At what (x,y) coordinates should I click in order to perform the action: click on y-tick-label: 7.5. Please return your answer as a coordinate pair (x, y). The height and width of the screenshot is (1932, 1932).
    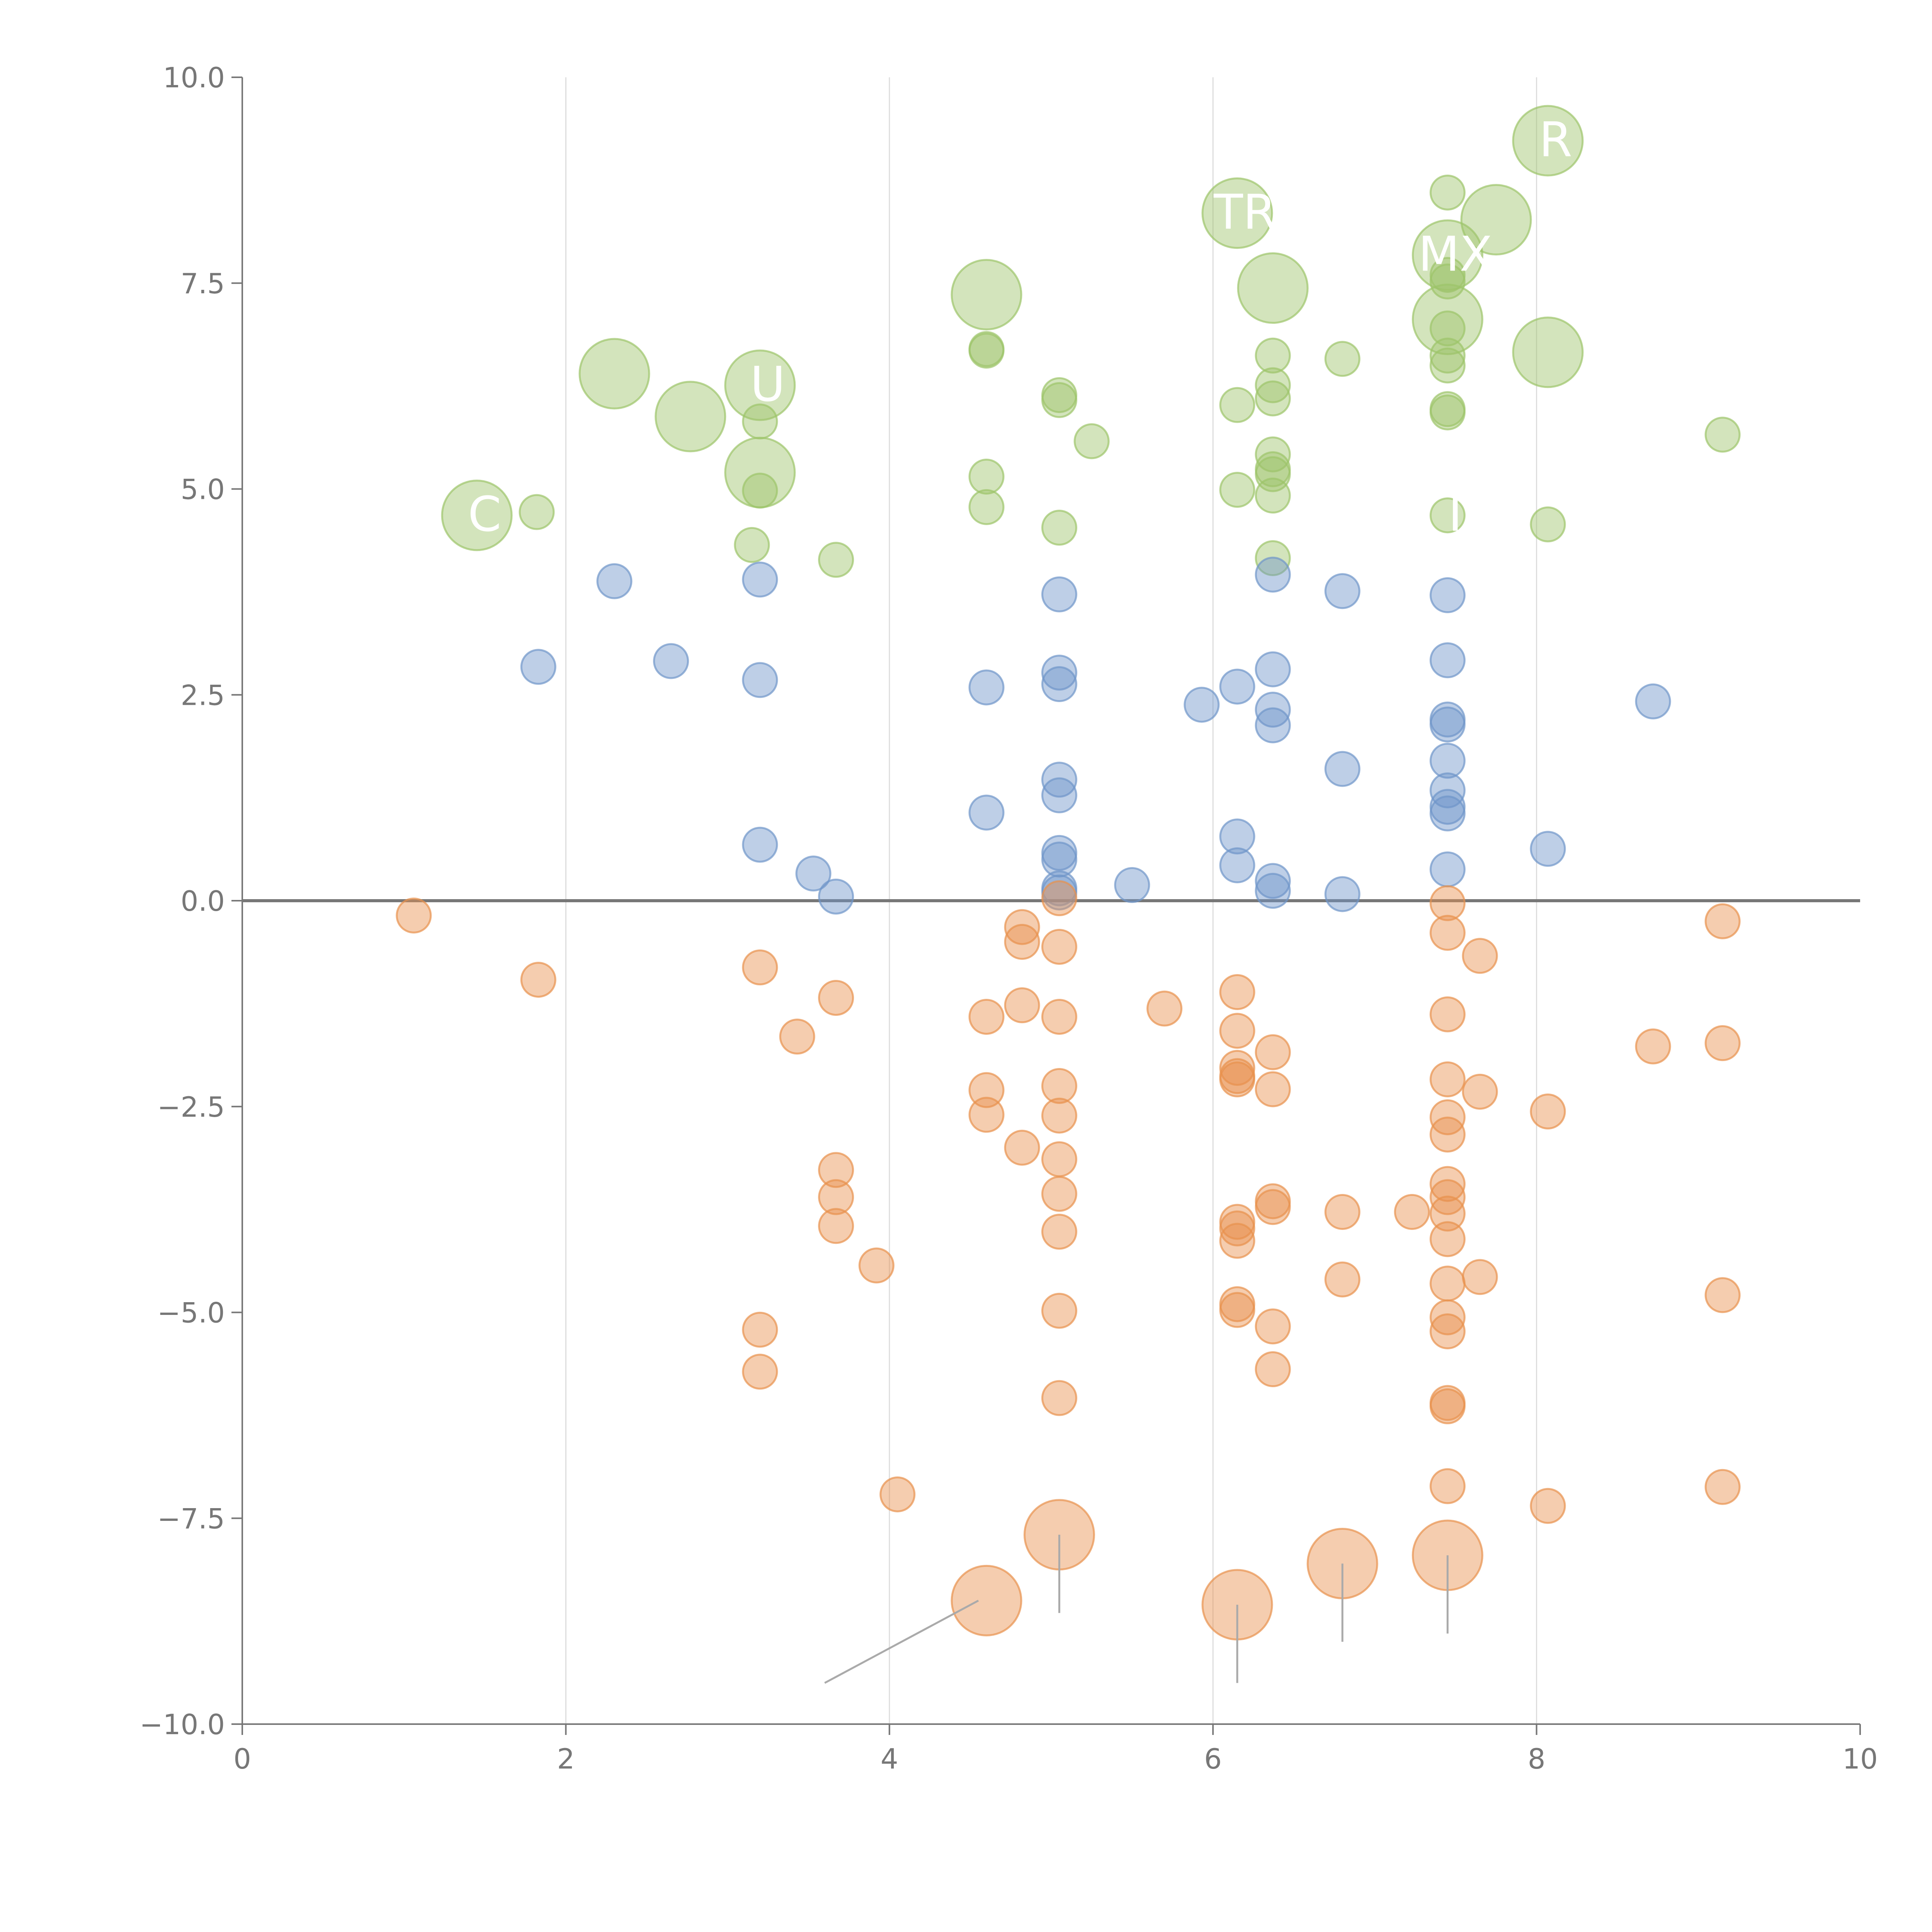
    Looking at the image, I should click on (202, 284).